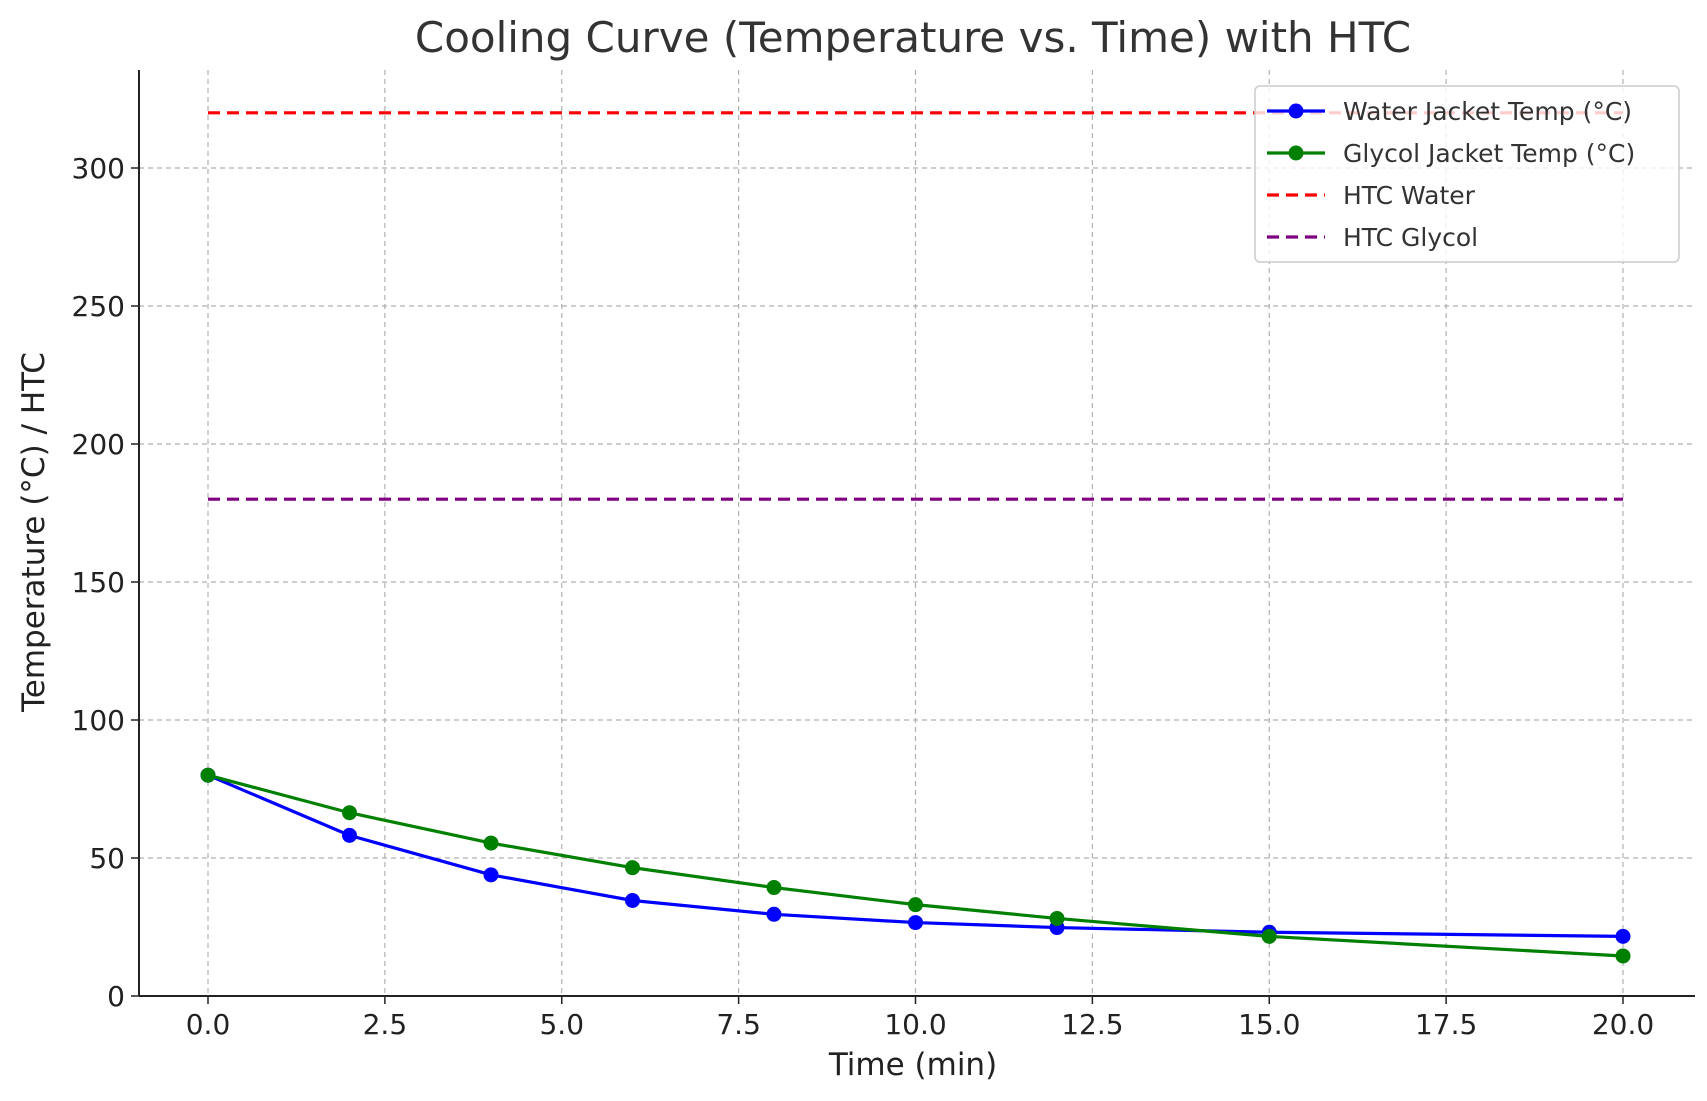  What do you see at coordinates (34, 532) in the screenshot?
I see `y-axis-label: Temperature (°C) / HTC` at bounding box center [34, 532].